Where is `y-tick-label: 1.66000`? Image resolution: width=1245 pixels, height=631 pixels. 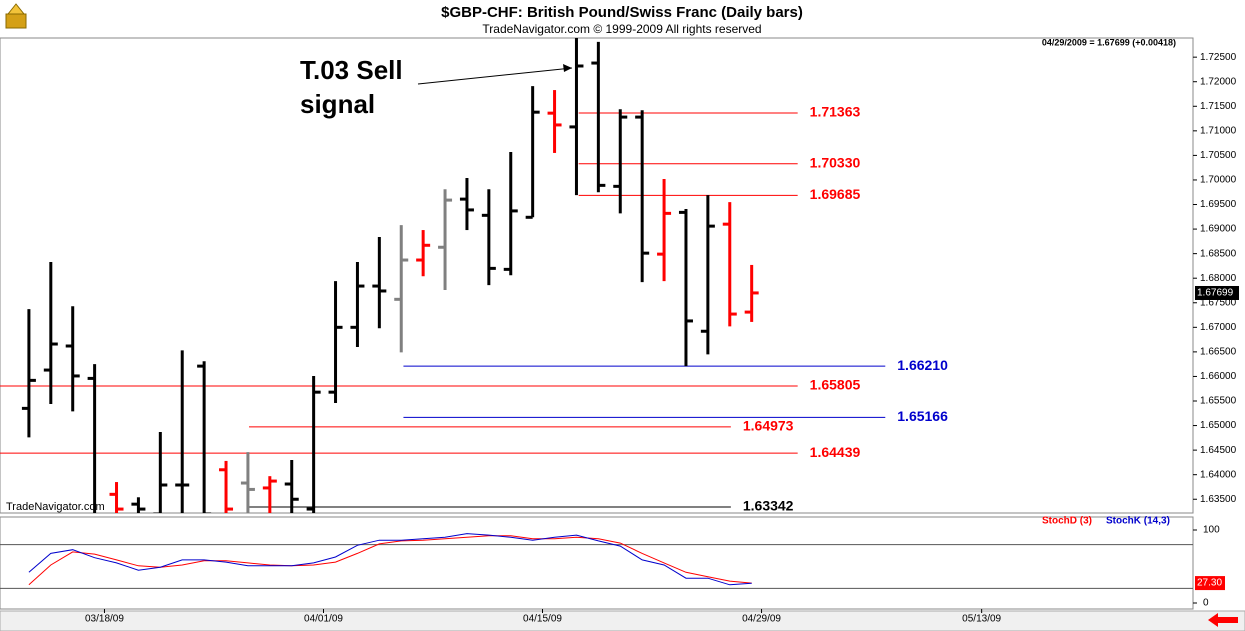 y-tick-label: 1.66000 is located at coordinates (1218, 376).